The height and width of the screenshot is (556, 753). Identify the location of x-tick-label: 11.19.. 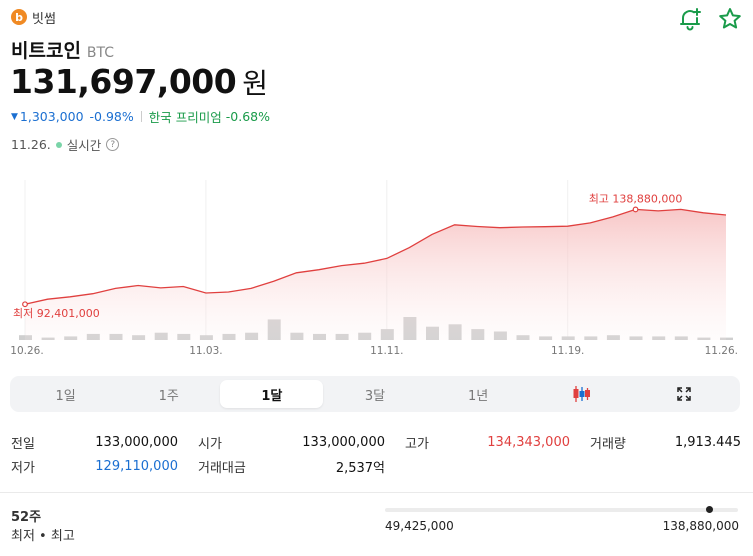
(567, 351).